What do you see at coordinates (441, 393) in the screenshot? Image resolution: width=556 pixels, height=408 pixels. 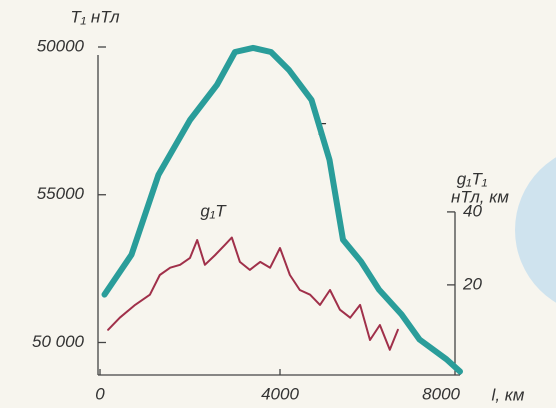 I see `x-tick-label: 8000` at bounding box center [441, 393].